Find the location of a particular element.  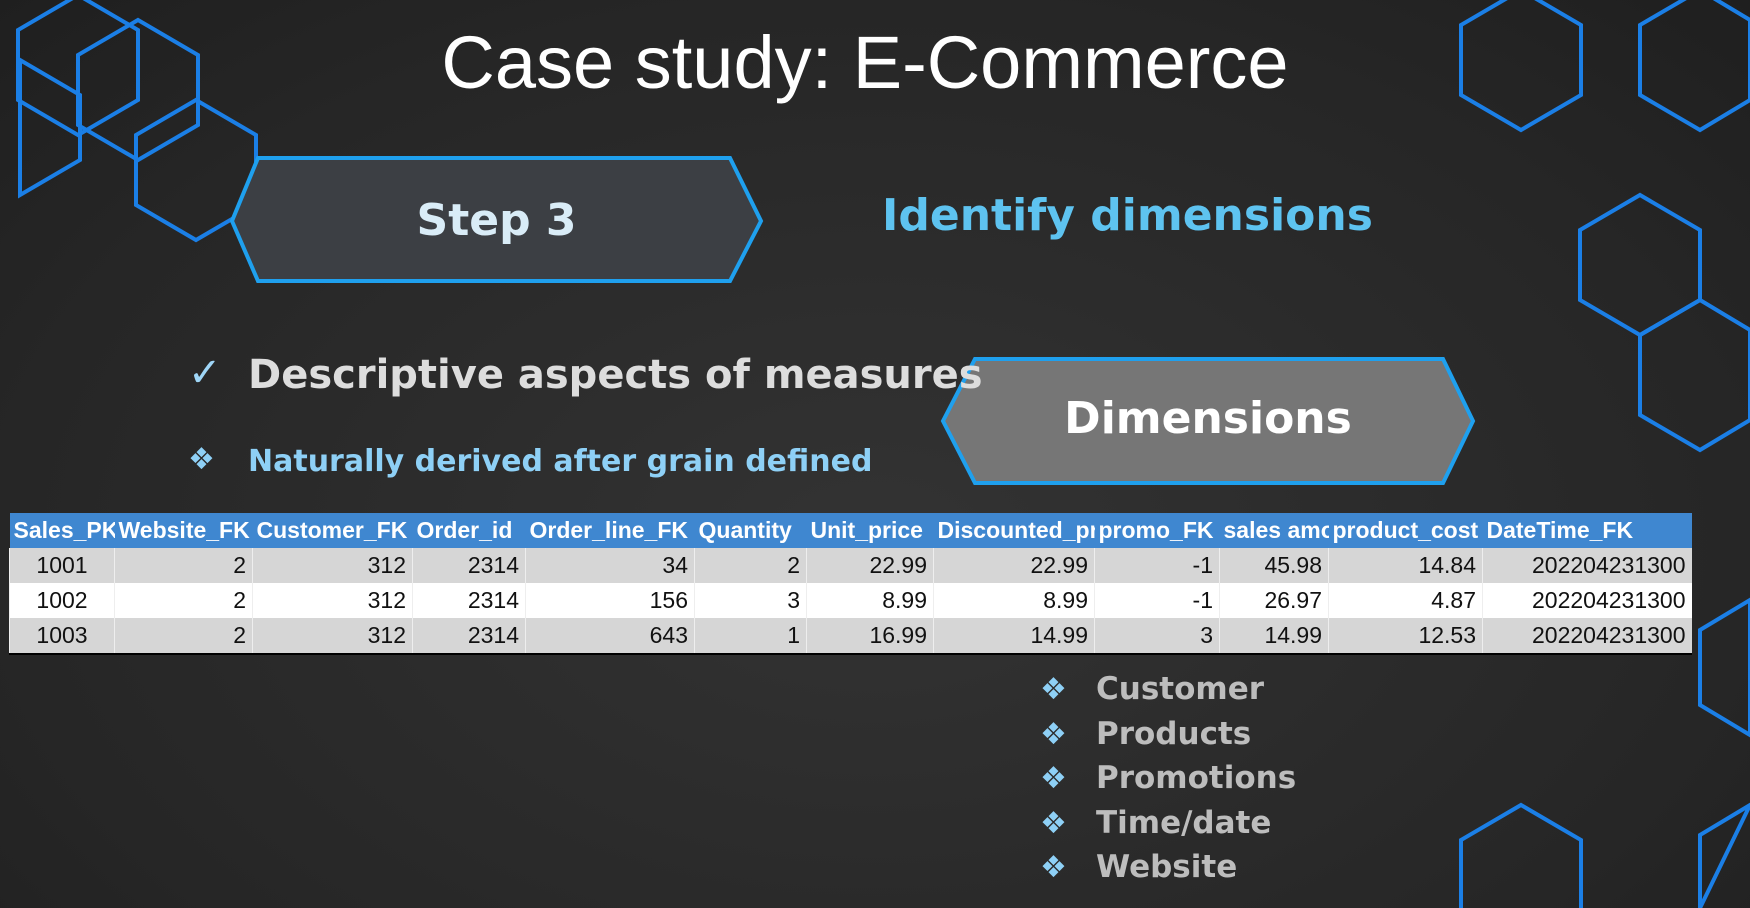

table-cell: 14.84 is located at coordinates (1405, 565).